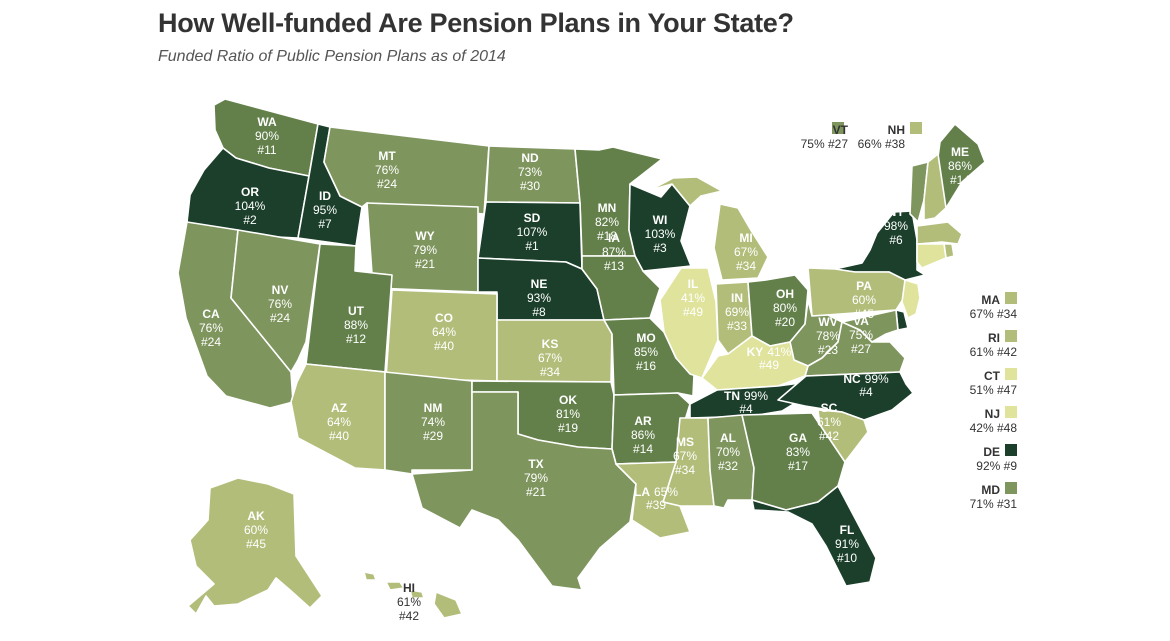 The image size is (1170, 641). What do you see at coordinates (861, 349) in the screenshot?
I see `state-rank: #27` at bounding box center [861, 349].